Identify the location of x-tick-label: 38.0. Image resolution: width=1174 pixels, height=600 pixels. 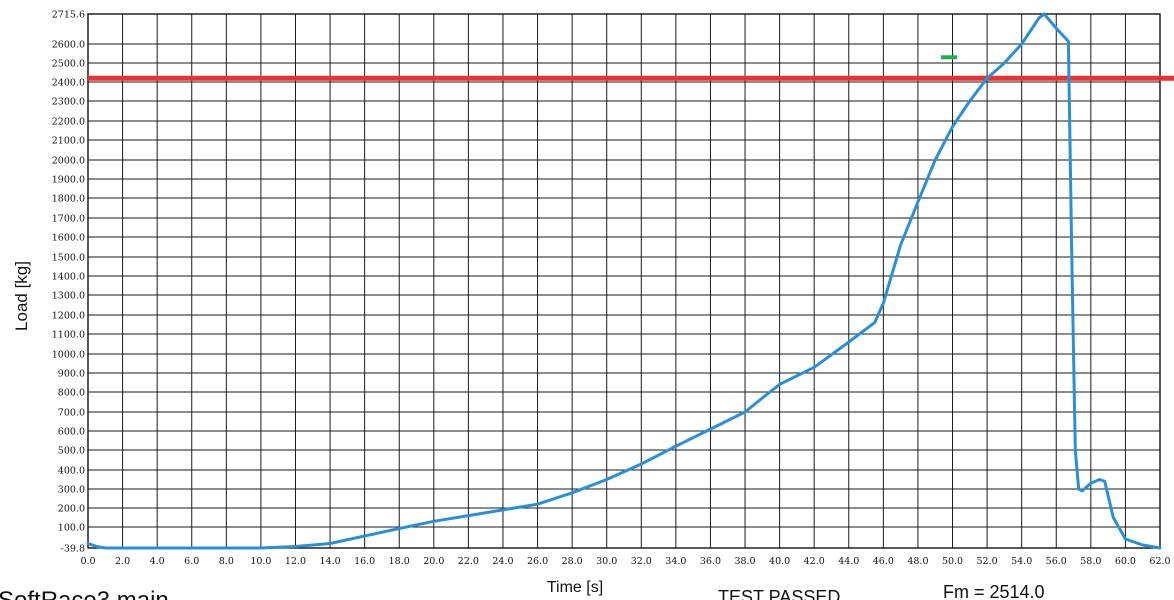
(744, 561).